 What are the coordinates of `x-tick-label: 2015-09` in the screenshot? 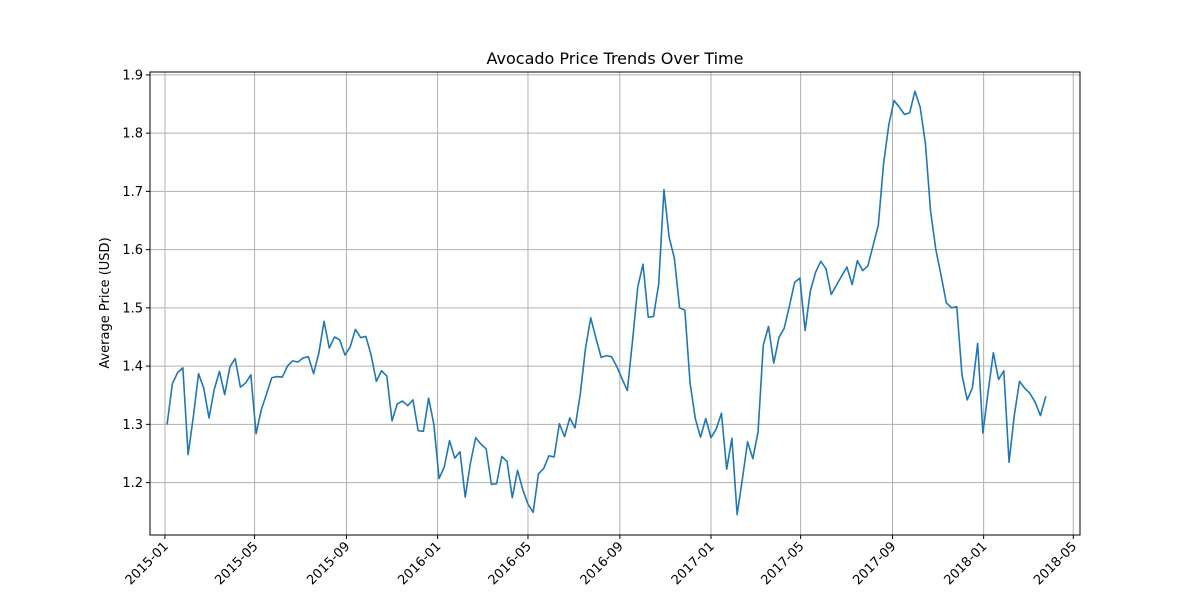 It's located at (328, 563).